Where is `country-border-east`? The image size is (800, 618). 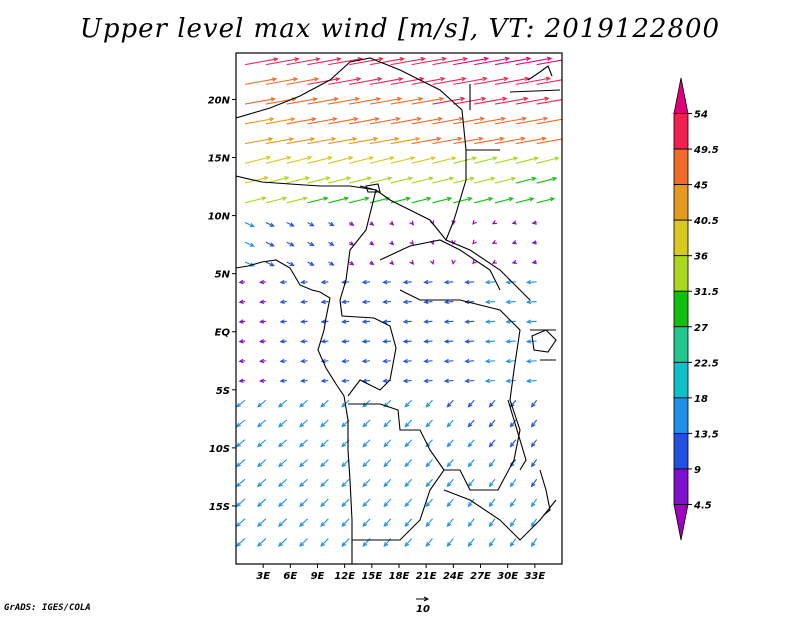
country-border-east is located at coordinates (513, 222).